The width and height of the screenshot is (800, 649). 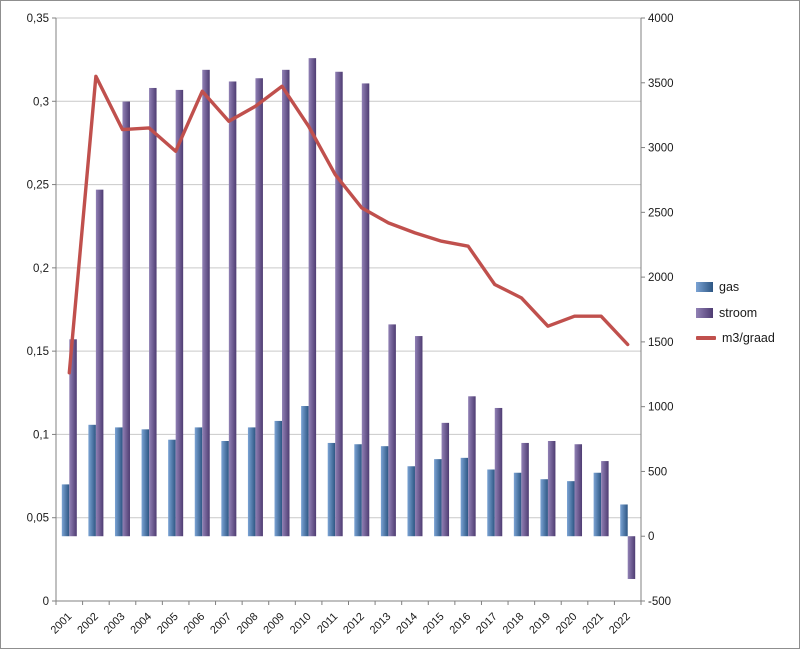 What do you see at coordinates (661, 149) in the screenshot?
I see `svg-text: 3000` at bounding box center [661, 149].